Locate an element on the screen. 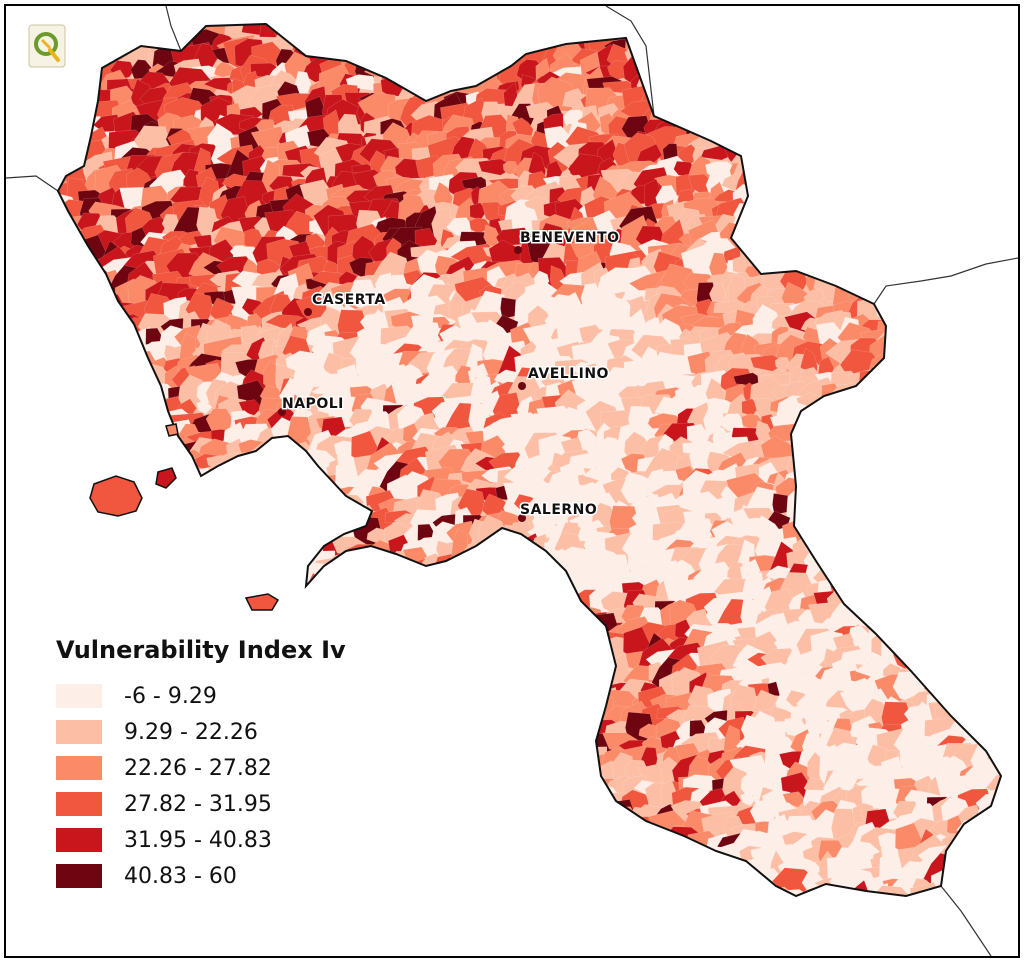  legend-item: 27.82 - 31.95 is located at coordinates (201, 804).